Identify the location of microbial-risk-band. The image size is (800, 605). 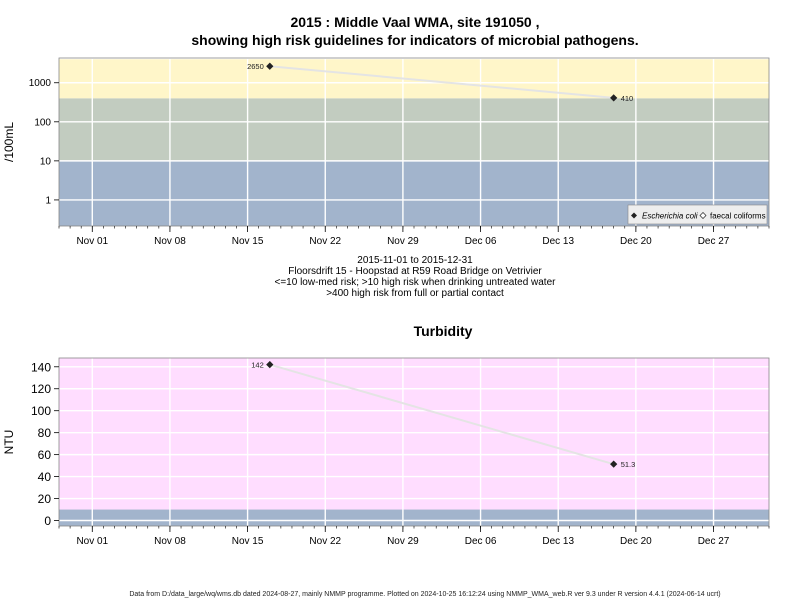
(414, 129).